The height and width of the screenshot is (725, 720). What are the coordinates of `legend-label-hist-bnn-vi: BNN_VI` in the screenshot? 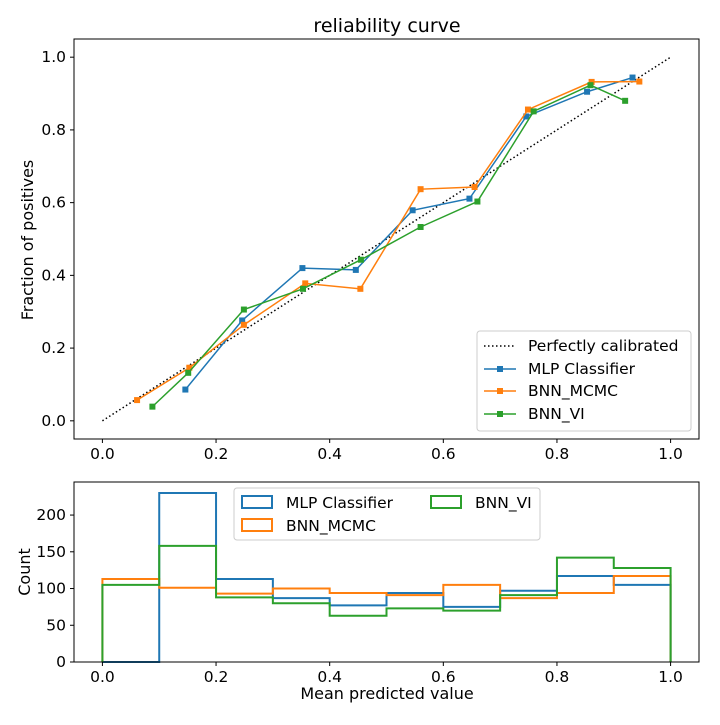 It's located at (503, 503).